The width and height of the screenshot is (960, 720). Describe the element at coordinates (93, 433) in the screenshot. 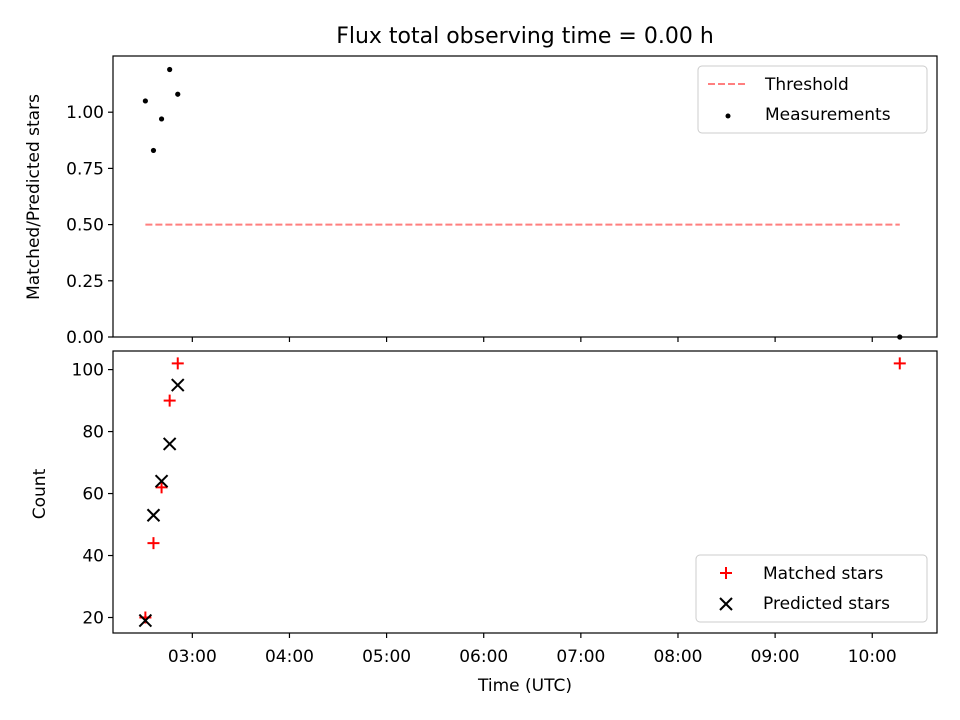

I see `bottom-y-tick-label: 80` at that location.